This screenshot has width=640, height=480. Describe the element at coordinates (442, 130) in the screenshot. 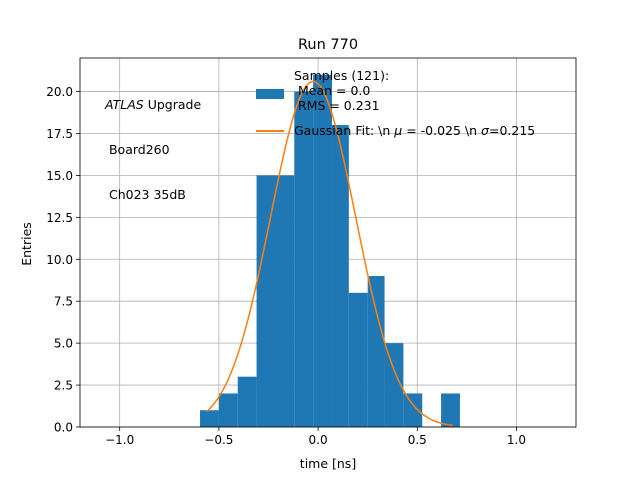

I see `fit-mu-value: = -0.025 \n` at that location.